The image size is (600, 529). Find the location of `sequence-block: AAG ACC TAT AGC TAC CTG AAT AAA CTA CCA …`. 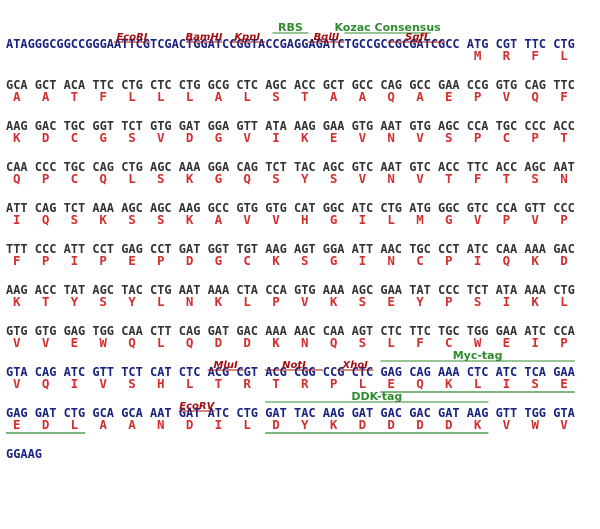

sequence-block: AAG ACC TAT AGC TAC CTG AAT AAA CTA CCA … is located at coordinates (290, 295).